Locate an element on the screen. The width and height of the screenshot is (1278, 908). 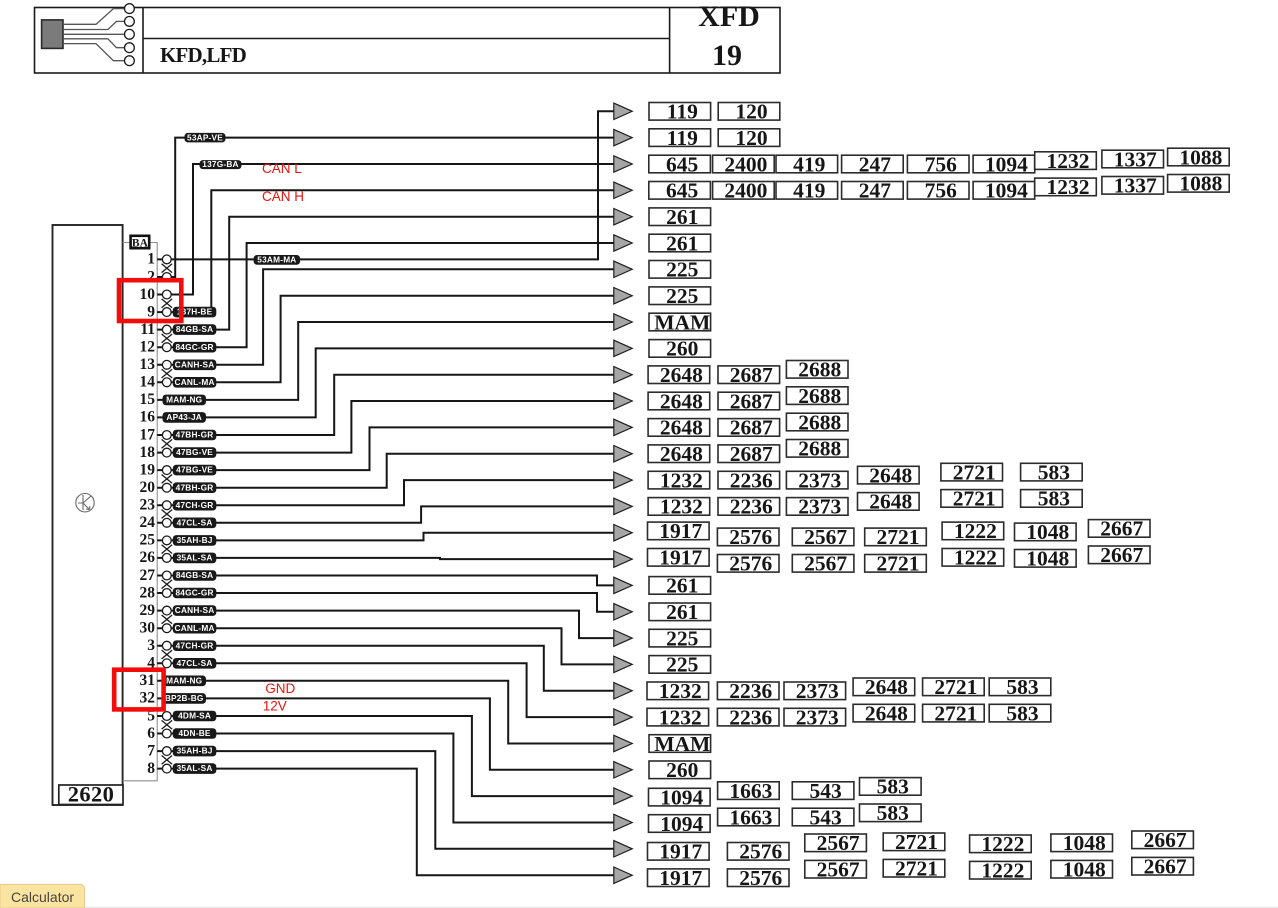
svg-text: 5 is located at coordinates (151, 715).